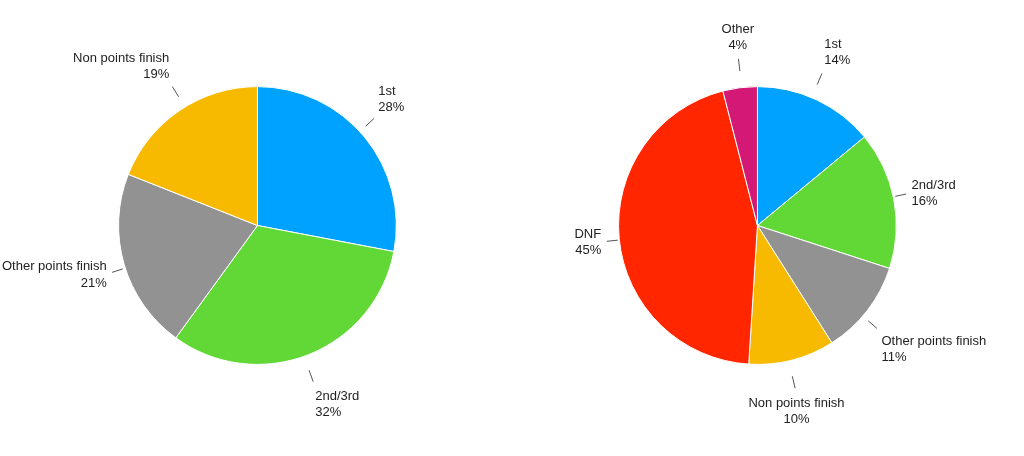 Image resolution: width=1024 pixels, height=456 pixels. Describe the element at coordinates (588, 234) in the screenshot. I see `slice-label: DNF` at that location.